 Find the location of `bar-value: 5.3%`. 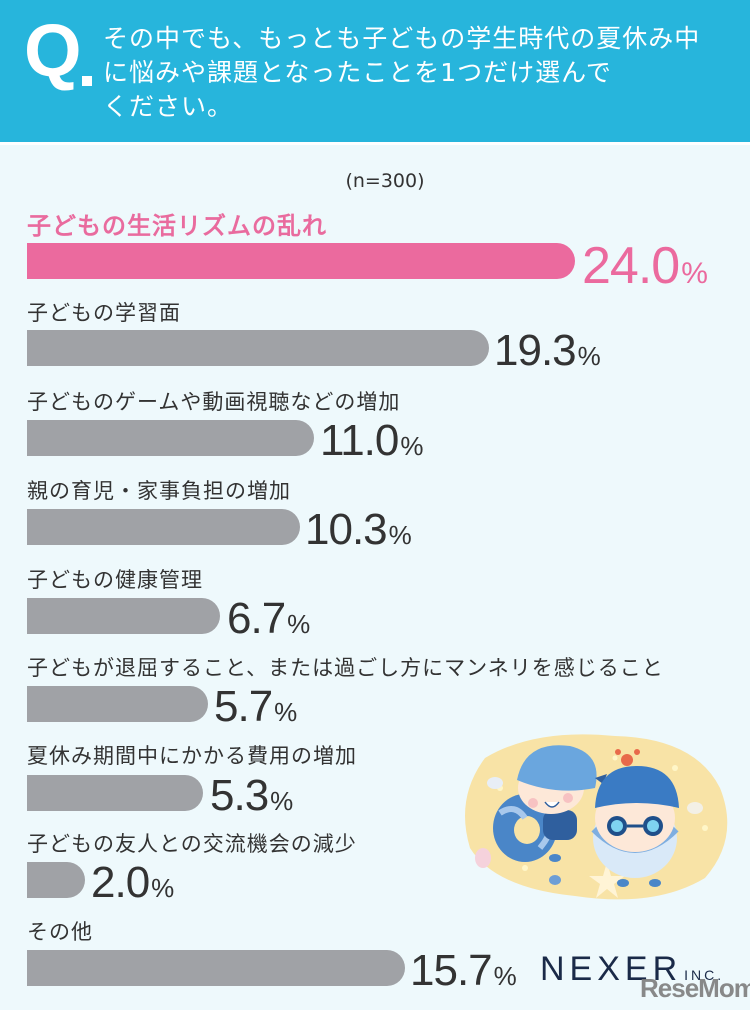

bar-value: 5.3% is located at coordinates (251, 795).